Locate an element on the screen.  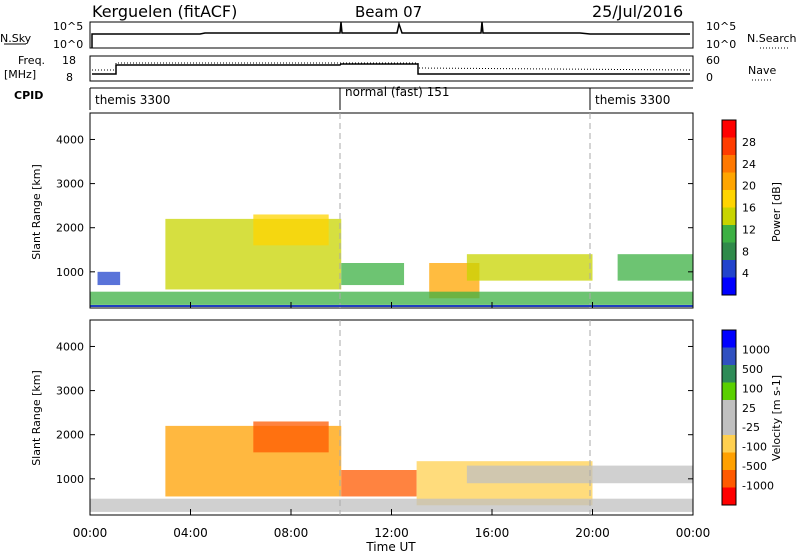
x-axis-label: Time UT is located at coordinates (390, 547).